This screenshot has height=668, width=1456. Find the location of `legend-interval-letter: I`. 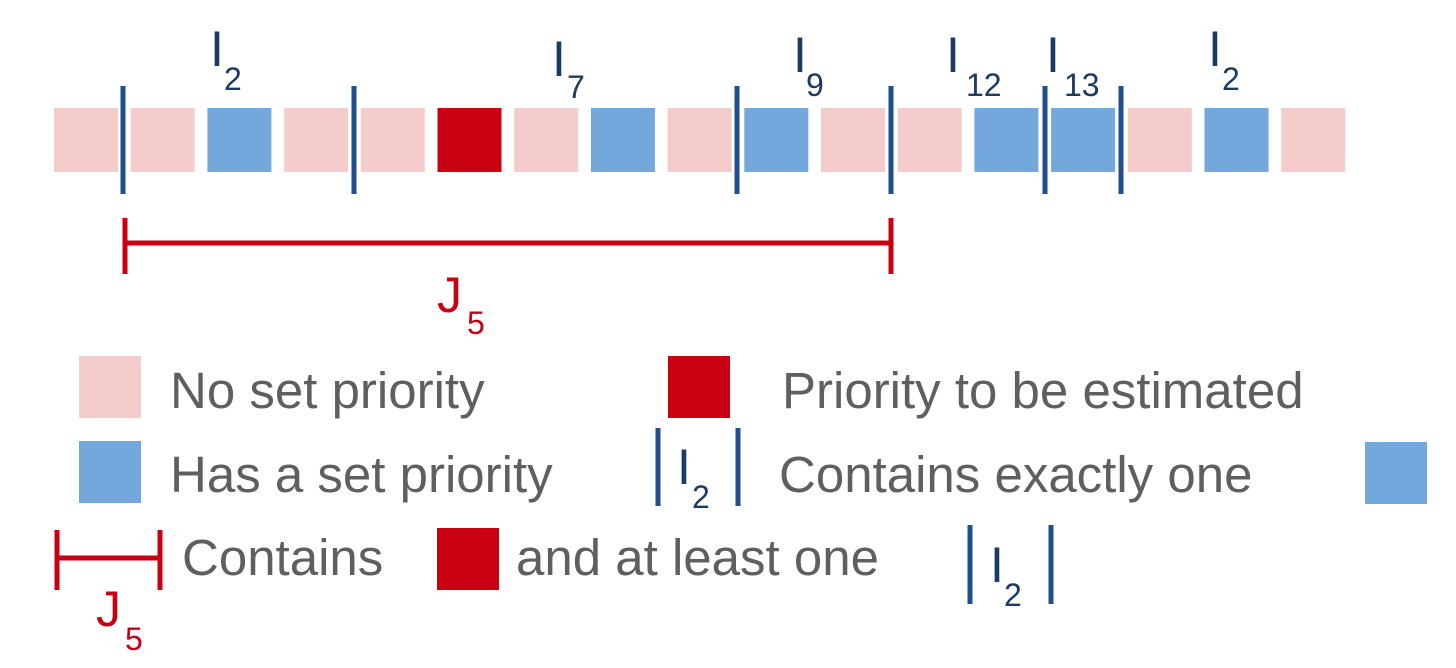

legend-interval-letter: I is located at coordinates (684, 467).